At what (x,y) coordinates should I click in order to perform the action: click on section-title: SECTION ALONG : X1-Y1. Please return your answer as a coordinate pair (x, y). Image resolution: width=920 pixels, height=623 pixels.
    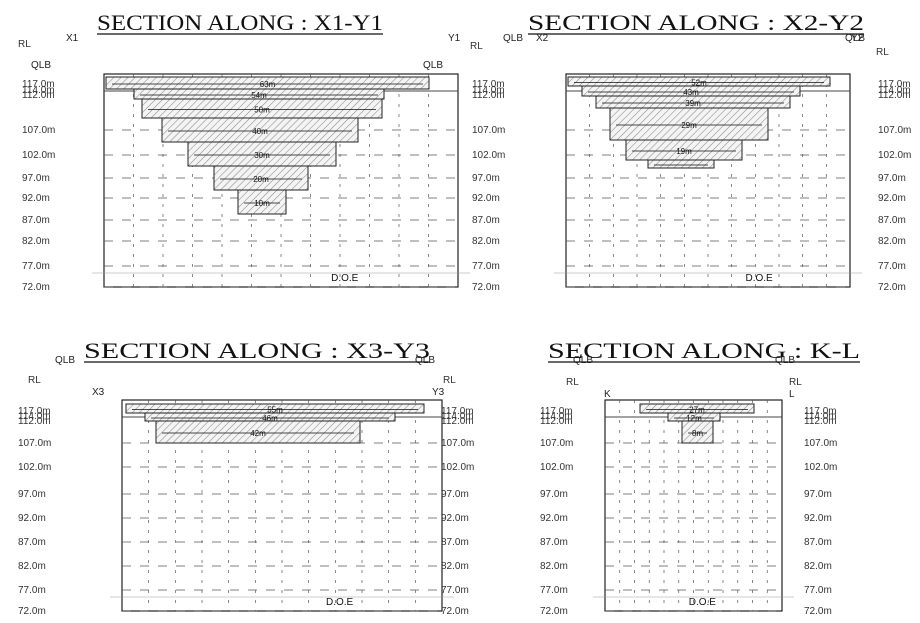
    Looking at the image, I should click on (240, 22).